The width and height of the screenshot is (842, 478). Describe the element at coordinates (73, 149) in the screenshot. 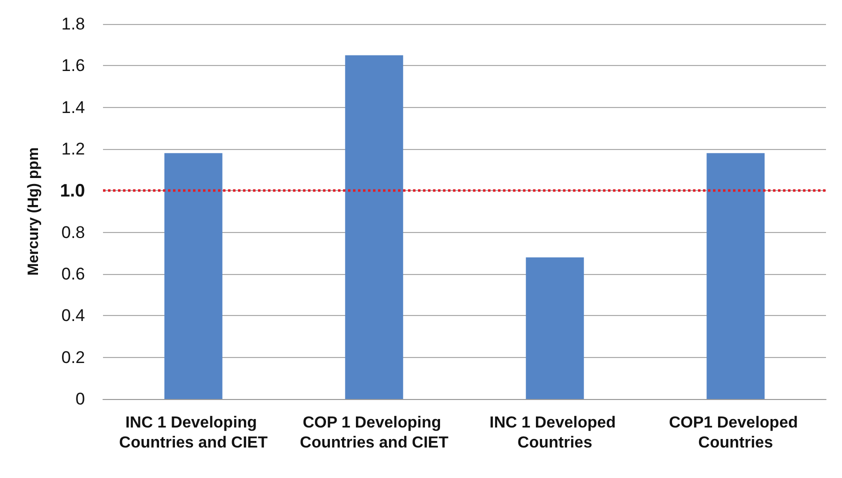

I see `y-tick-label: 1.2` at that location.